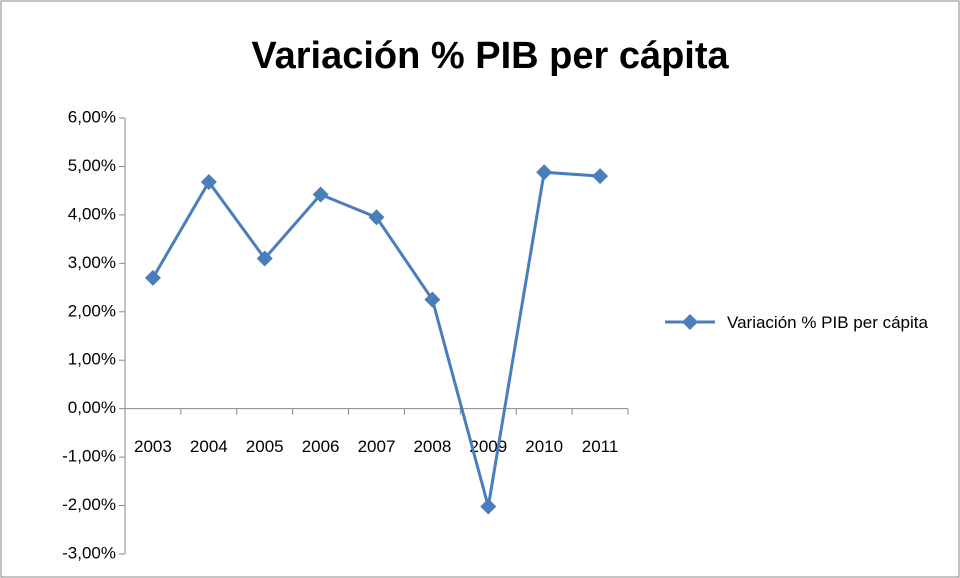 The width and height of the screenshot is (960, 578). I want to click on y-tick-label: -2,00%, so click(89, 504).